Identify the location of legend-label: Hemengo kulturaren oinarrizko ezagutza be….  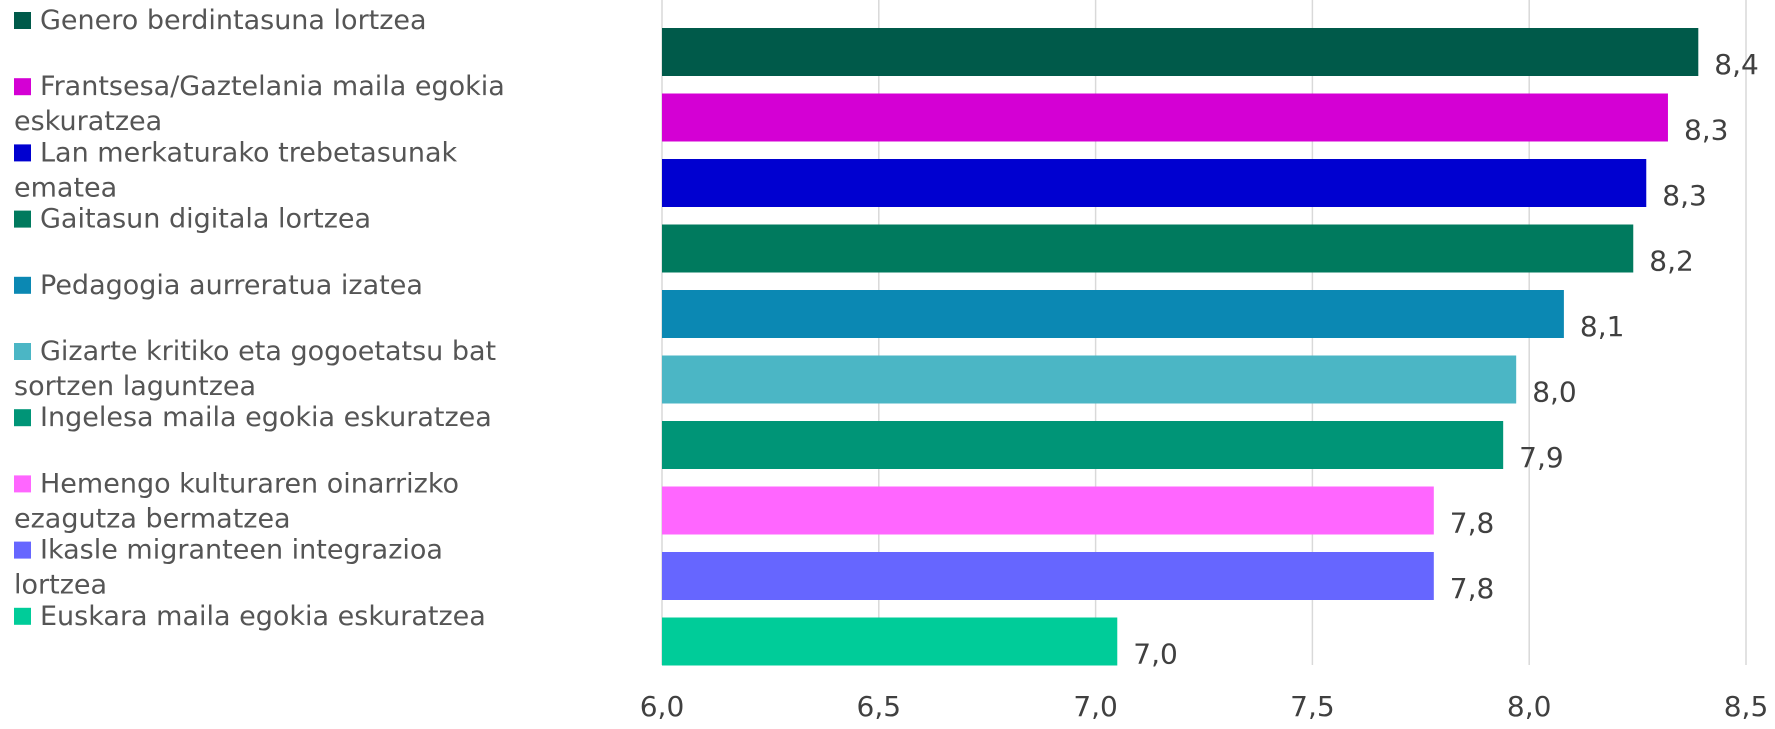
(236, 501).